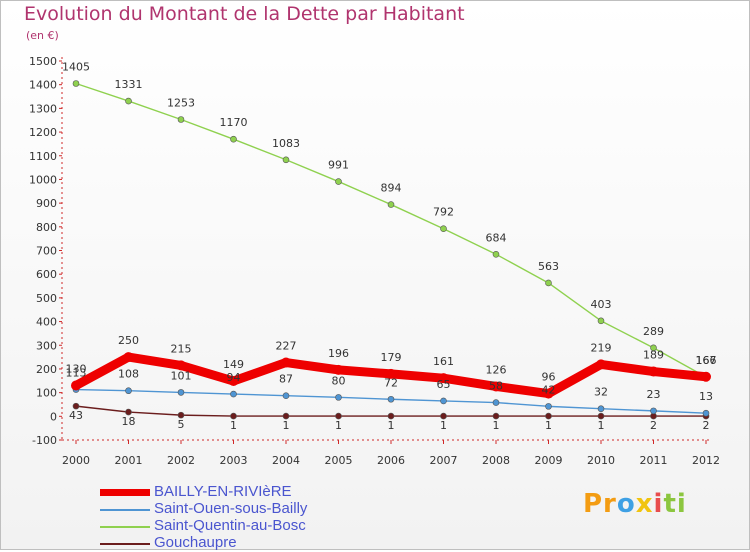 Image resolution: width=750 pixels, height=552 pixels. I want to click on logo-part-2: o, so click(626, 504).